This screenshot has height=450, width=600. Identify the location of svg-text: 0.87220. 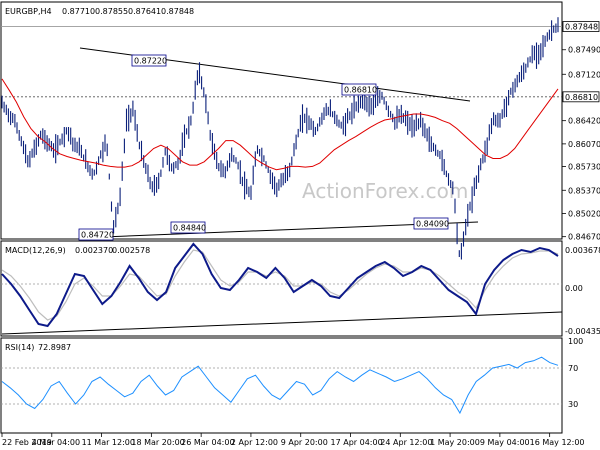
(150, 61).